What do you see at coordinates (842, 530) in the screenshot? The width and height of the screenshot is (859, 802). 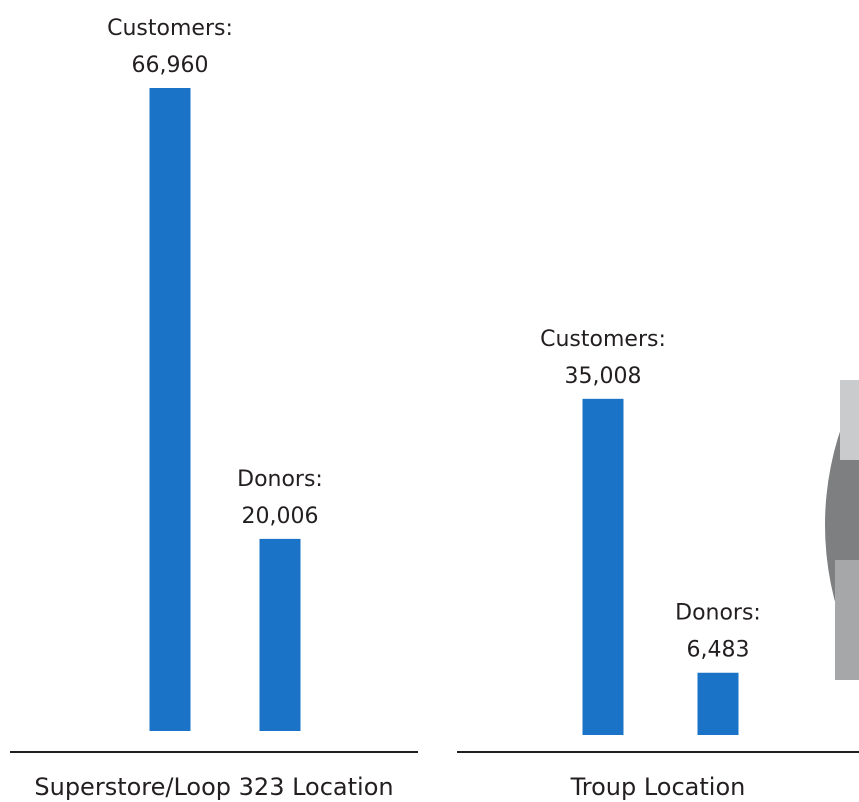 I see `photo` at bounding box center [842, 530].